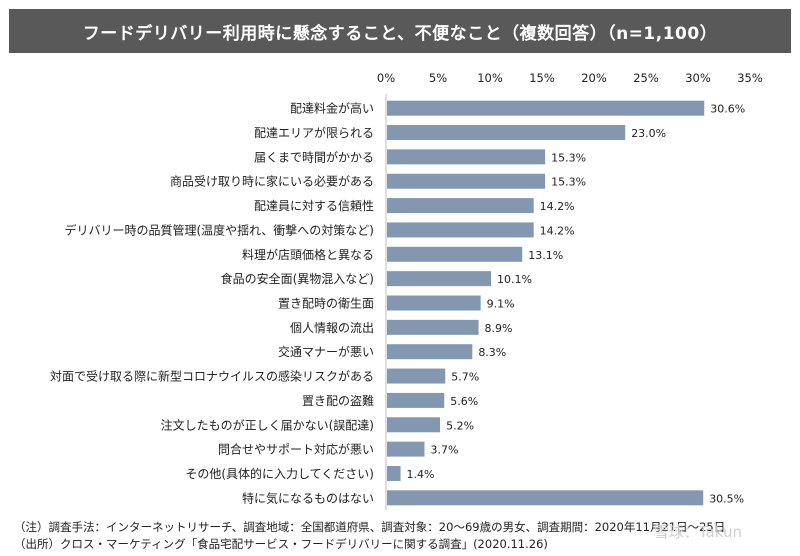 The height and width of the screenshot is (556, 800). Describe the element at coordinates (338, 400) in the screenshot. I see `category-label: 置き配の盗難` at that location.